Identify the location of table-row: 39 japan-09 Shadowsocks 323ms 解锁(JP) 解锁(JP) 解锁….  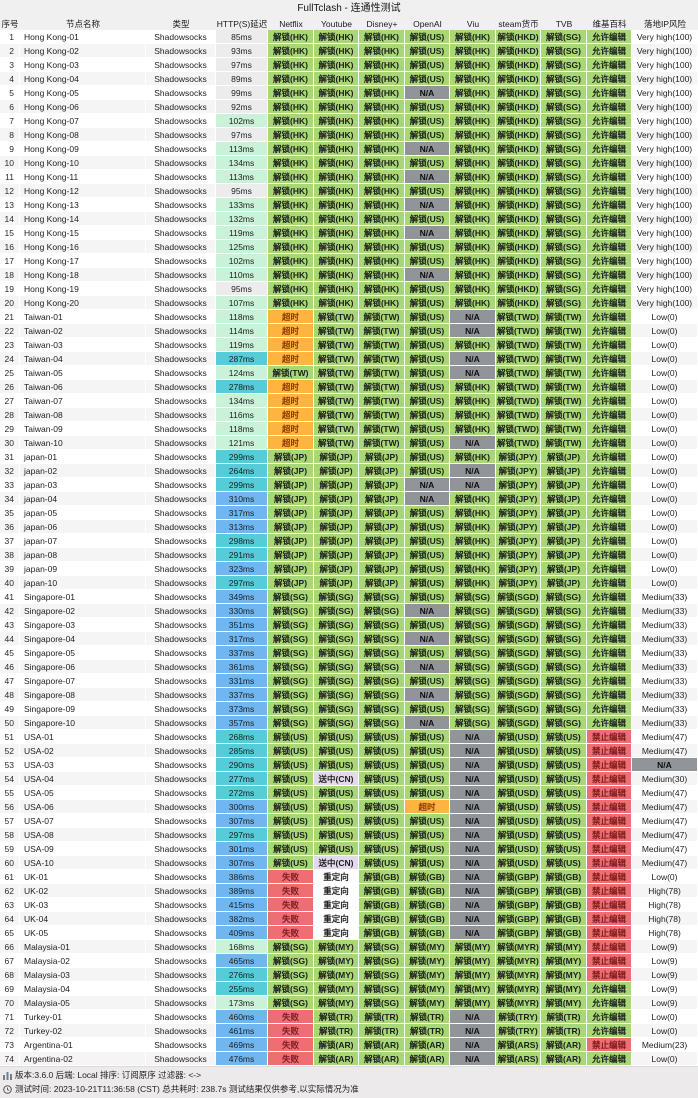
(349, 569).